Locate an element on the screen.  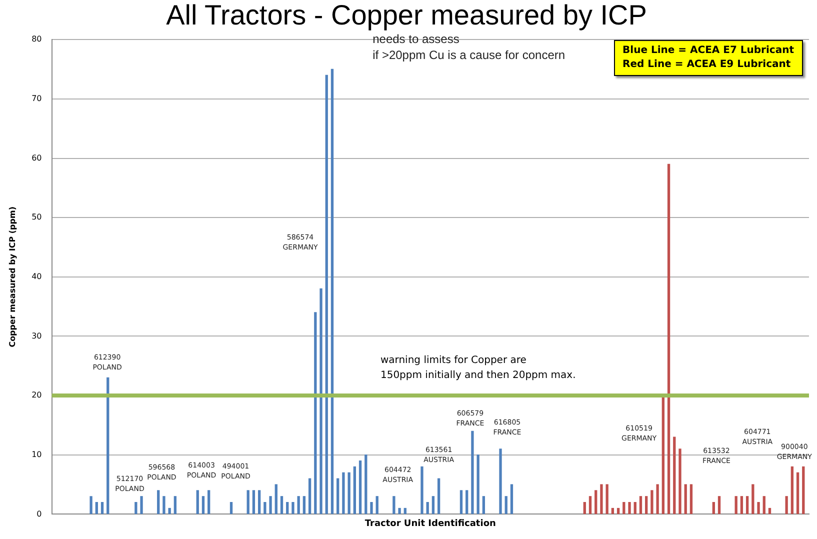
y-tick-label: 20 is located at coordinates (37, 395).